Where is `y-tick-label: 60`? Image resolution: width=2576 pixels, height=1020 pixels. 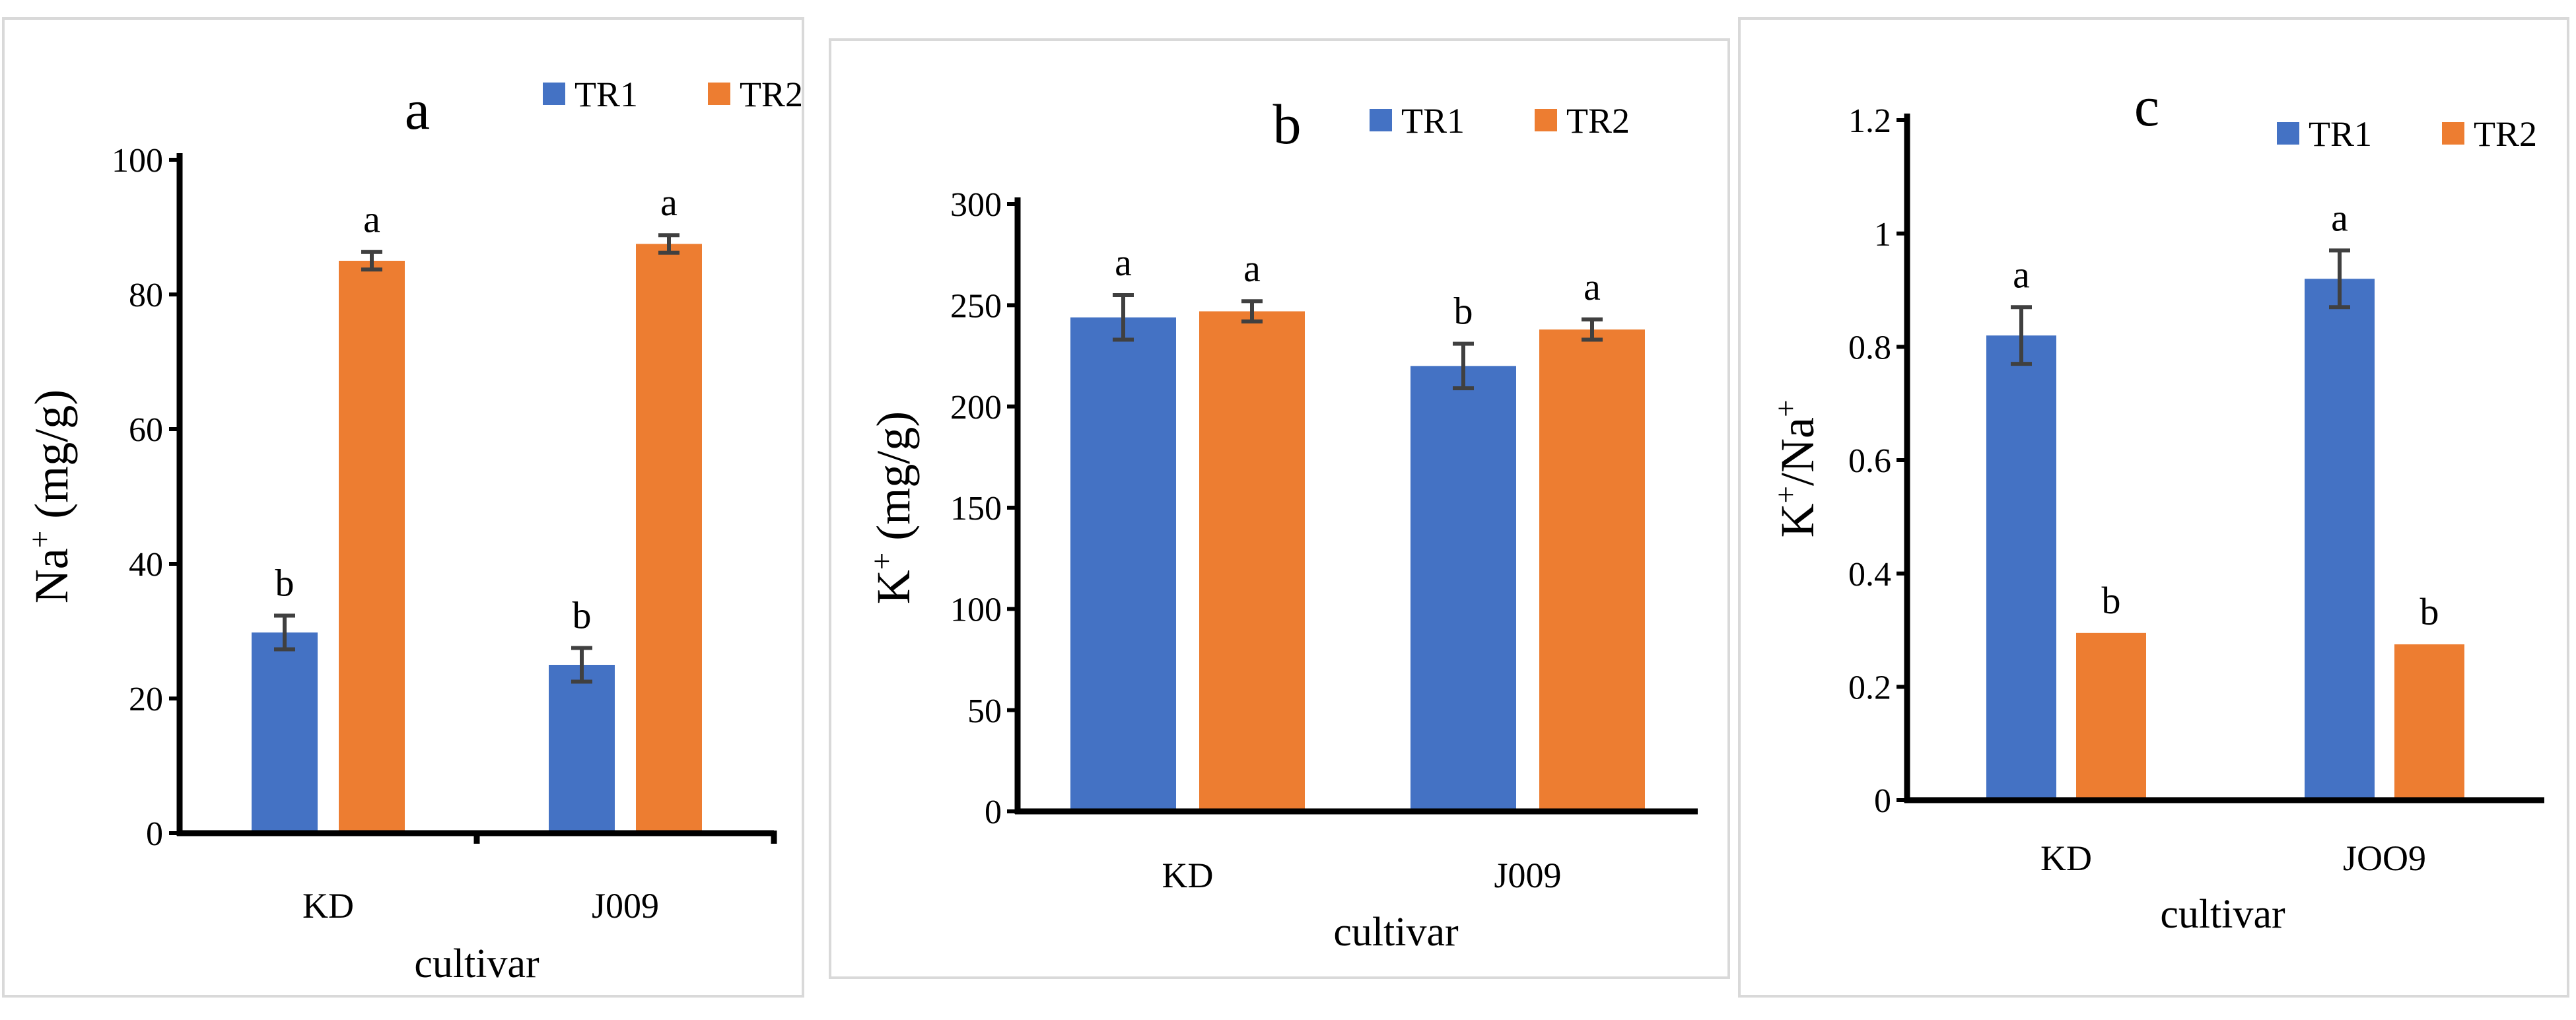 y-tick-label: 60 is located at coordinates (146, 430).